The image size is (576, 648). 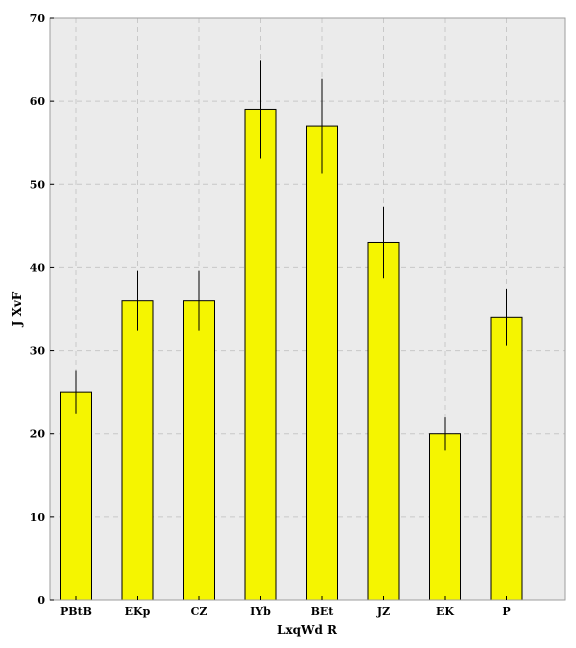 I want to click on x-tick-label: P, so click(x=506, y=611).